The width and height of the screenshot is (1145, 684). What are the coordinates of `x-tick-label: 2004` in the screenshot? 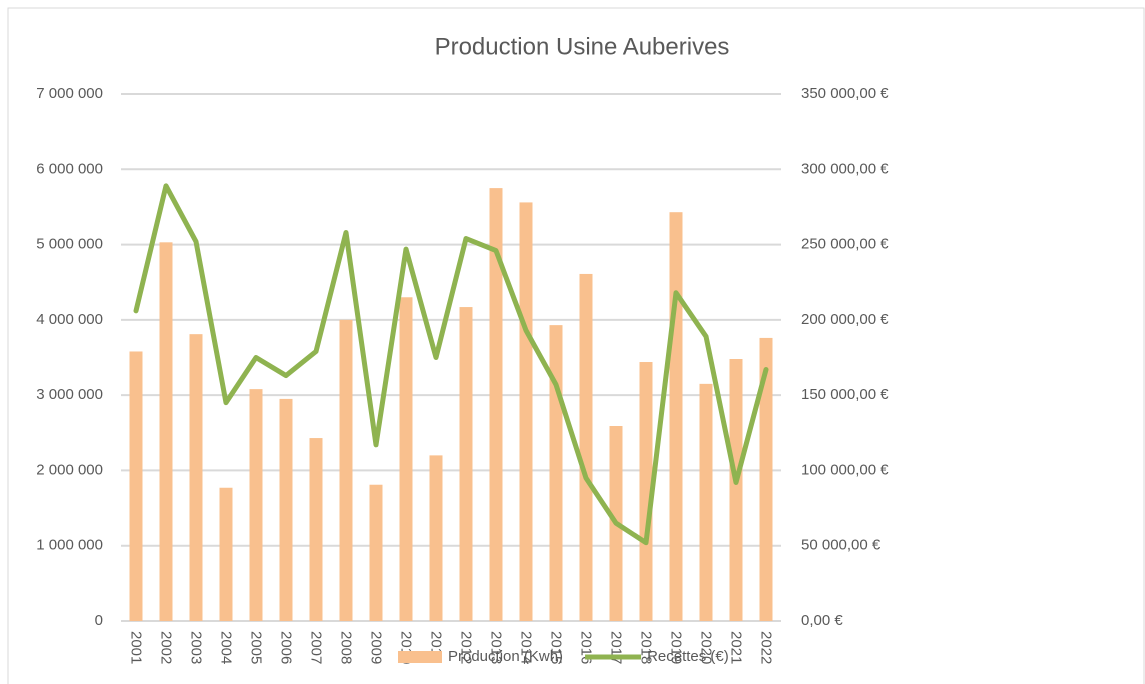 It's located at (226, 647).